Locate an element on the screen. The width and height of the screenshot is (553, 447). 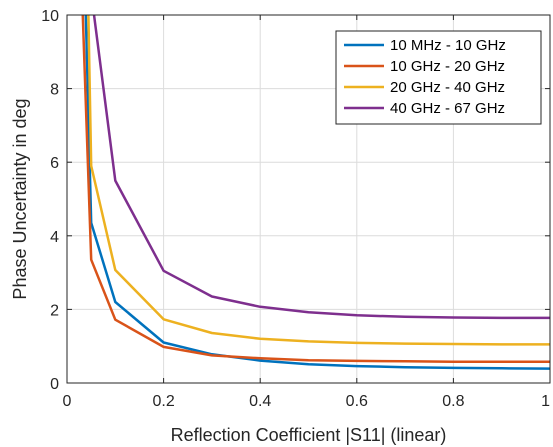
x-tick-label: 0.4 is located at coordinates (260, 401).